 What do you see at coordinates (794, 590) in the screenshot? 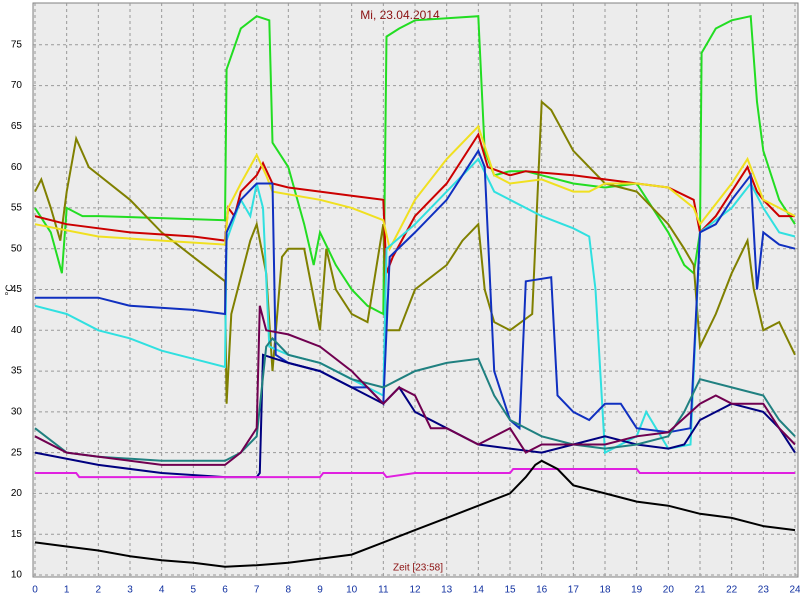
I see `x-tick-label: 24` at bounding box center [794, 590].